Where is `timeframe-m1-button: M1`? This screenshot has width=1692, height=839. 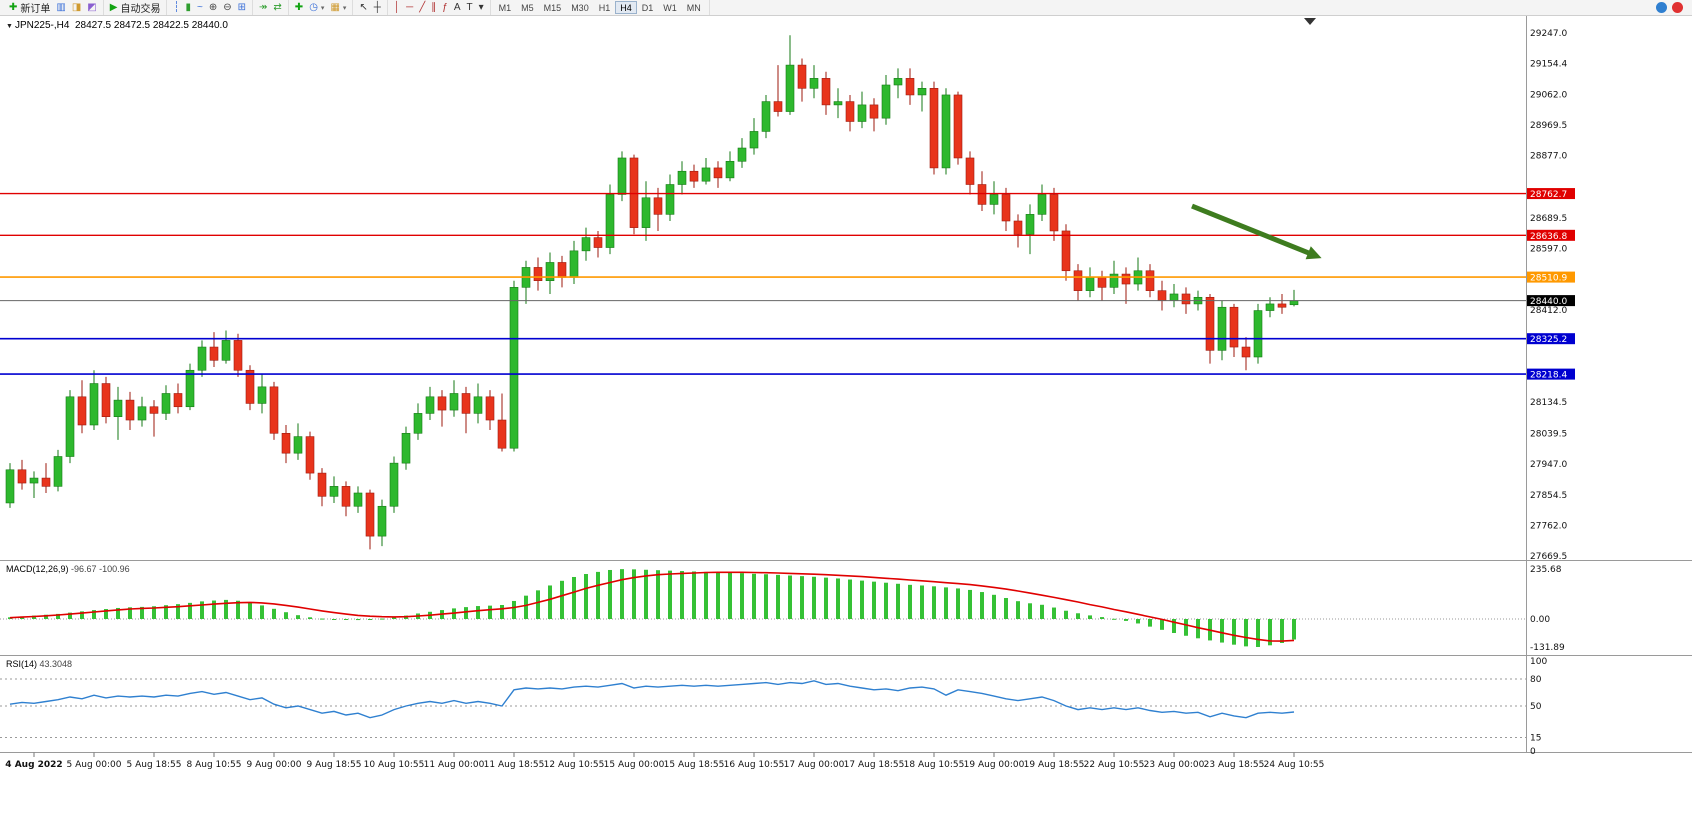
timeframe-m1-button: M1 is located at coordinates (505, 8).